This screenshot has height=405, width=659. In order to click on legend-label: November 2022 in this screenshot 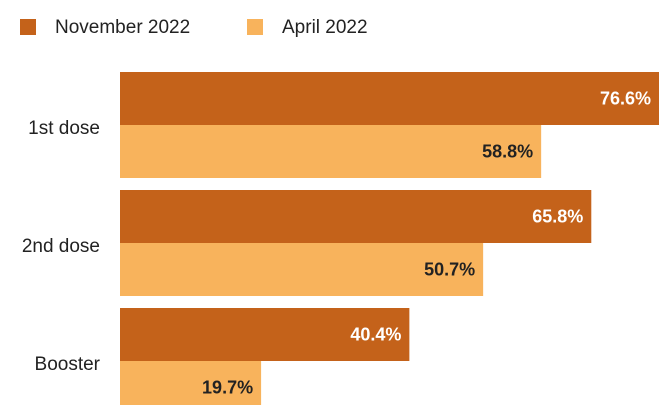, I will do `click(122, 27)`.